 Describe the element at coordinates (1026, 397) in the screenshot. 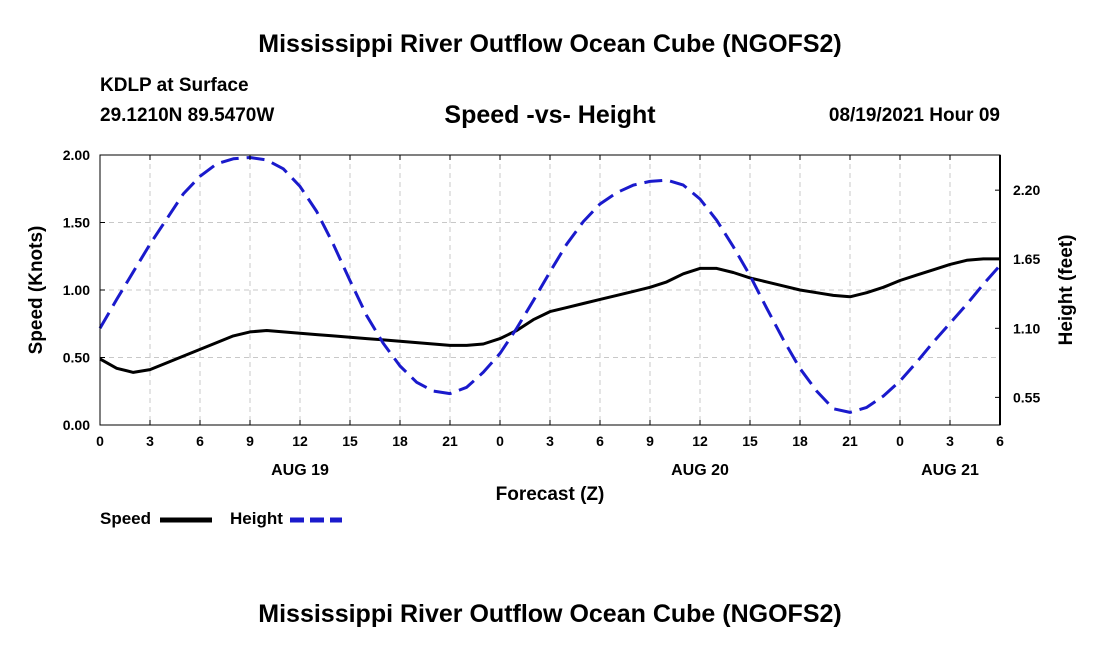

I see `y-right-tick-label: 0.55` at that location.